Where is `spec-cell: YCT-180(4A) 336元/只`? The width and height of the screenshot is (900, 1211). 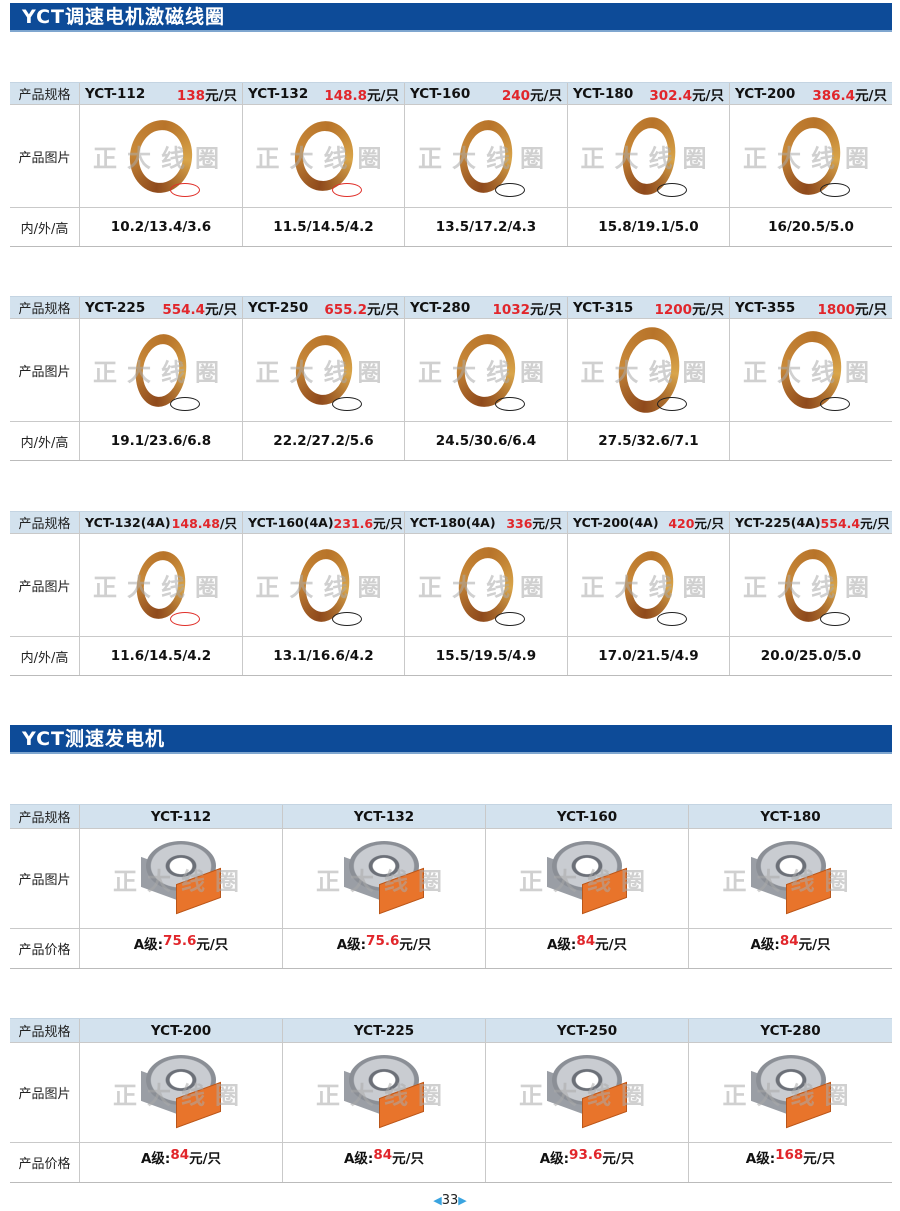
spec-cell: YCT-180(4A) 336元/只 is located at coordinates (485, 522).